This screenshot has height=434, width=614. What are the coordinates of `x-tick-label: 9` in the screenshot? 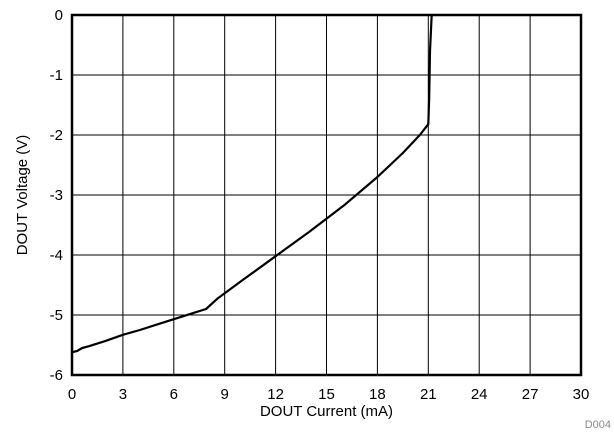 It's located at (225, 394).